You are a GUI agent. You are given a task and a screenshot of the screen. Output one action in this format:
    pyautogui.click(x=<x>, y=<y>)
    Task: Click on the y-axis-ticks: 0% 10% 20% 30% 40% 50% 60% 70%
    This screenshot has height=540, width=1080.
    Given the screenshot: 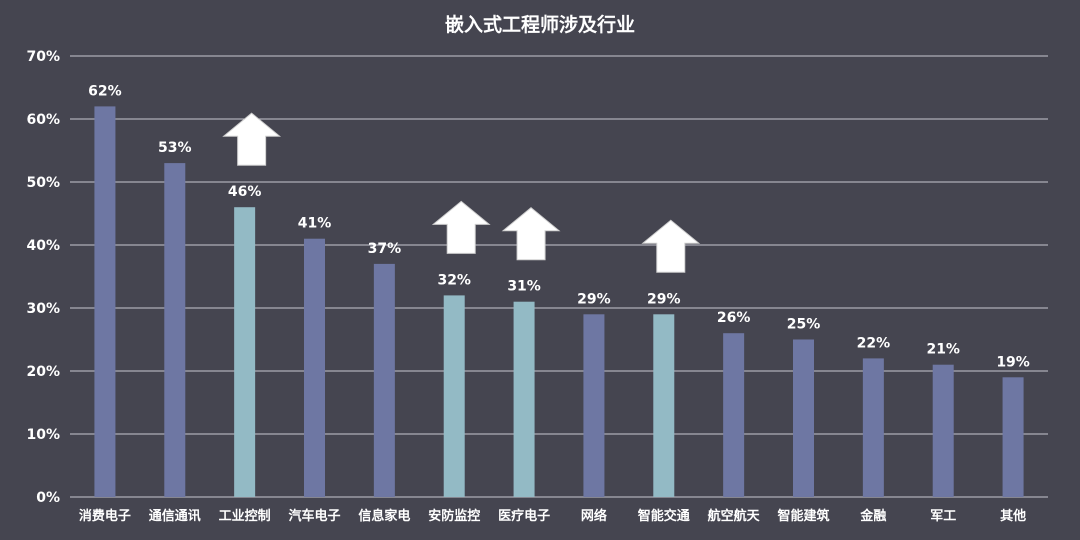 What is the action you would take?
    pyautogui.click(x=43, y=277)
    